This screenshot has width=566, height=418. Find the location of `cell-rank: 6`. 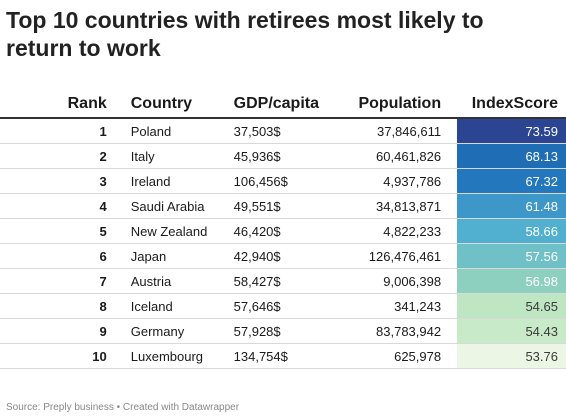

cell-rank: 6 is located at coordinates (53, 256).